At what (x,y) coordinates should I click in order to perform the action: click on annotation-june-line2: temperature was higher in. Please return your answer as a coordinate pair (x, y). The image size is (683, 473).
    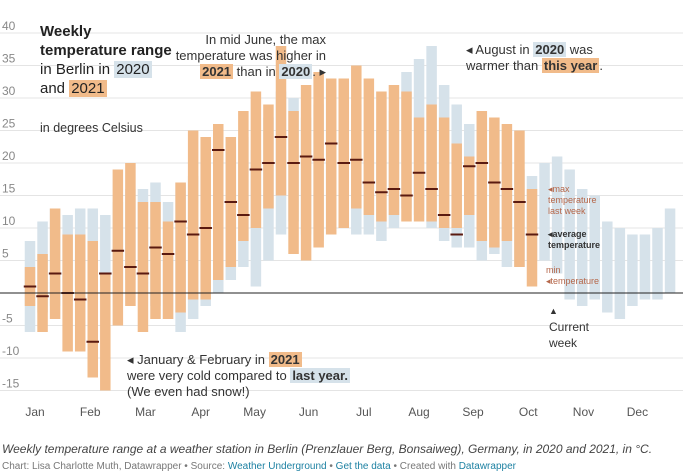
    Looking at the image, I should click on (250, 55).